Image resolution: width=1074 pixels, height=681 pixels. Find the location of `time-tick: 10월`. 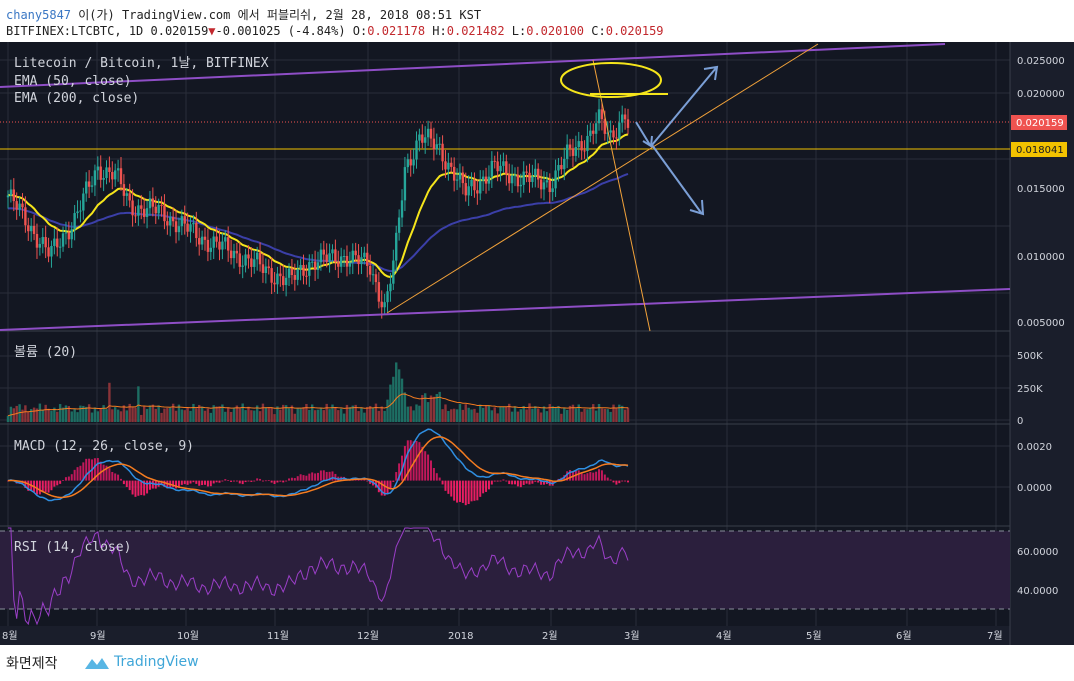

time-tick: 10월 is located at coordinates (188, 636).